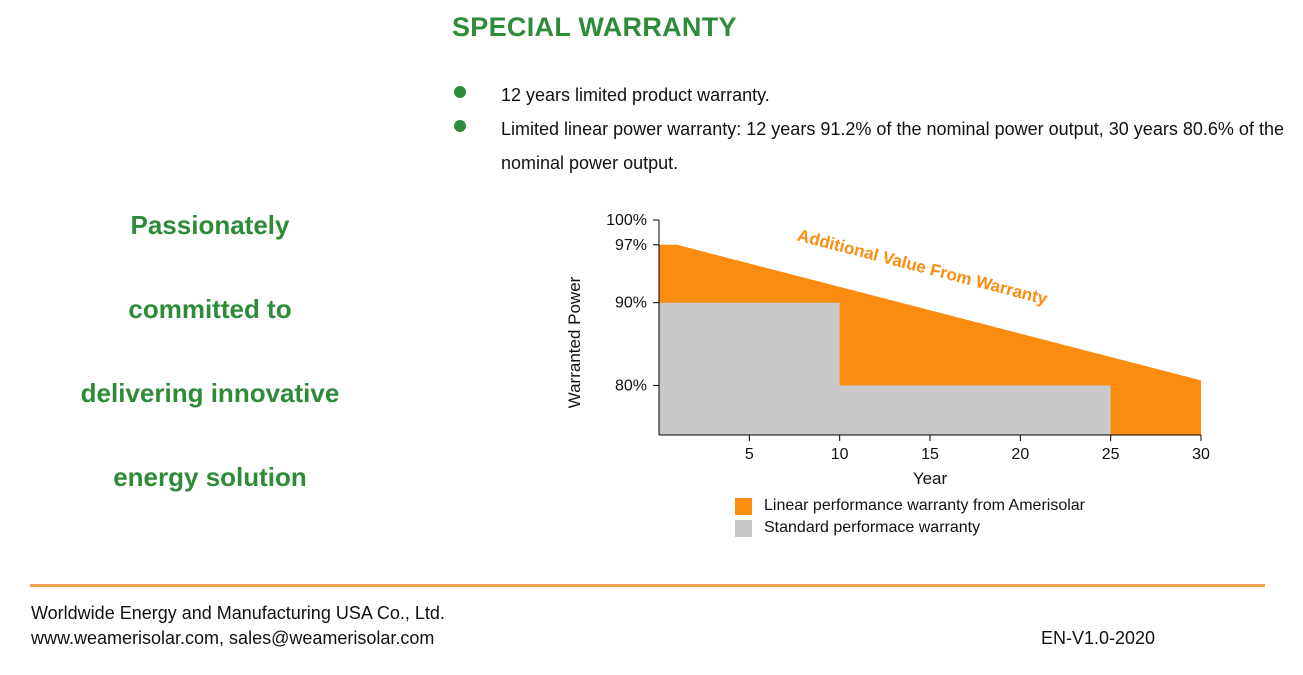 The height and width of the screenshot is (675, 1303). What do you see at coordinates (210, 393) in the screenshot?
I see `slogan-line: delivering innovative` at bounding box center [210, 393].